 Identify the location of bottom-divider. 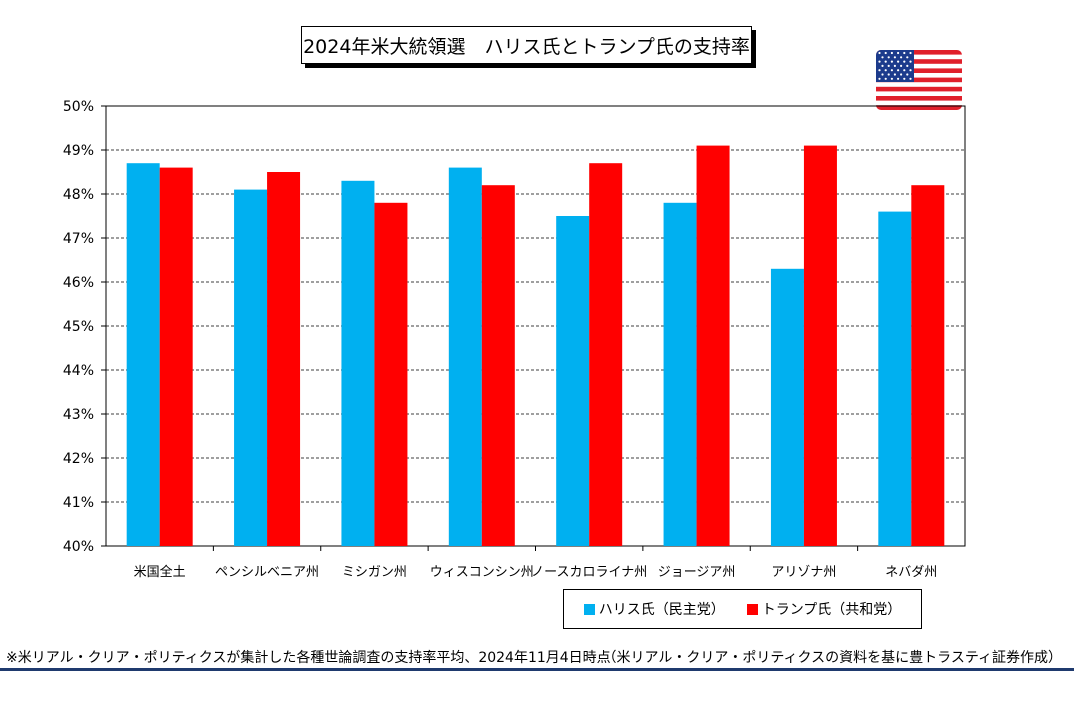
(537, 669).